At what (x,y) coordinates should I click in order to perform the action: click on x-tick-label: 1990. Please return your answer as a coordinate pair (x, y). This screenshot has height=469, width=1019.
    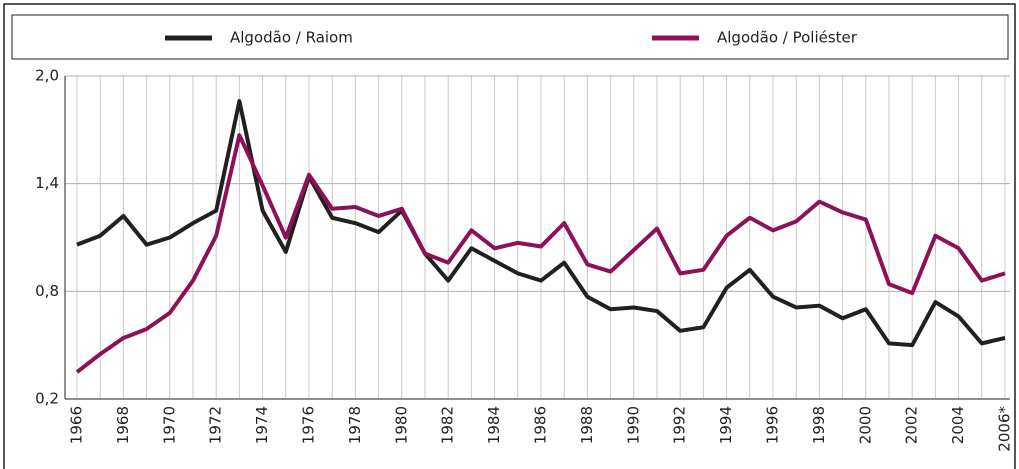
    Looking at the image, I should click on (633, 425).